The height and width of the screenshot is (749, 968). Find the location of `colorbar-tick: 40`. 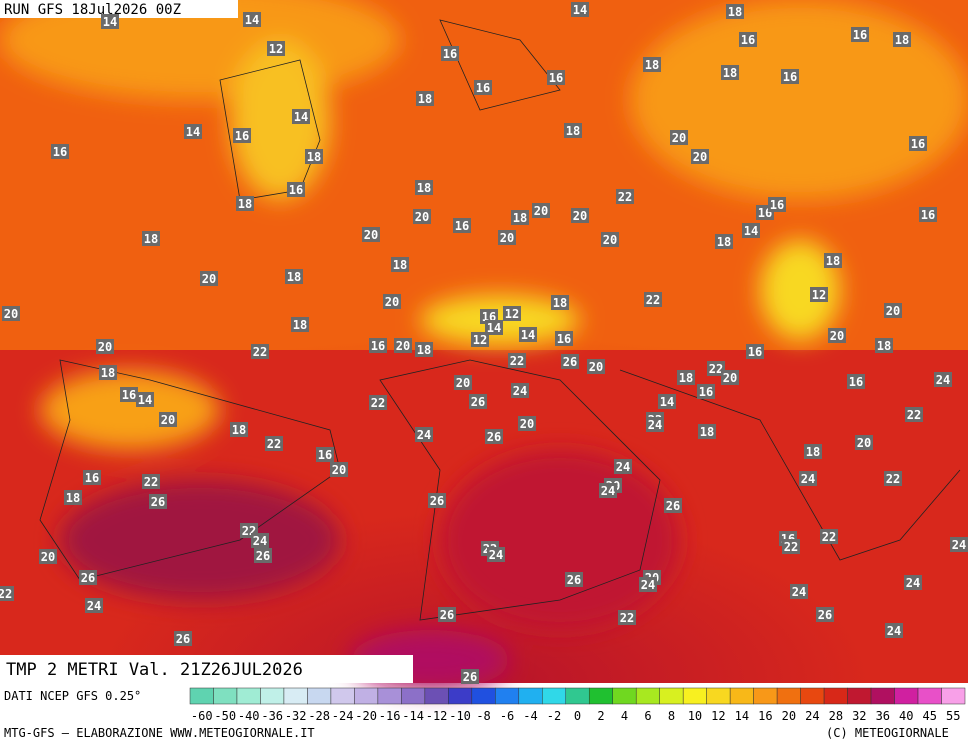

colorbar-tick: 40 is located at coordinates (906, 716).